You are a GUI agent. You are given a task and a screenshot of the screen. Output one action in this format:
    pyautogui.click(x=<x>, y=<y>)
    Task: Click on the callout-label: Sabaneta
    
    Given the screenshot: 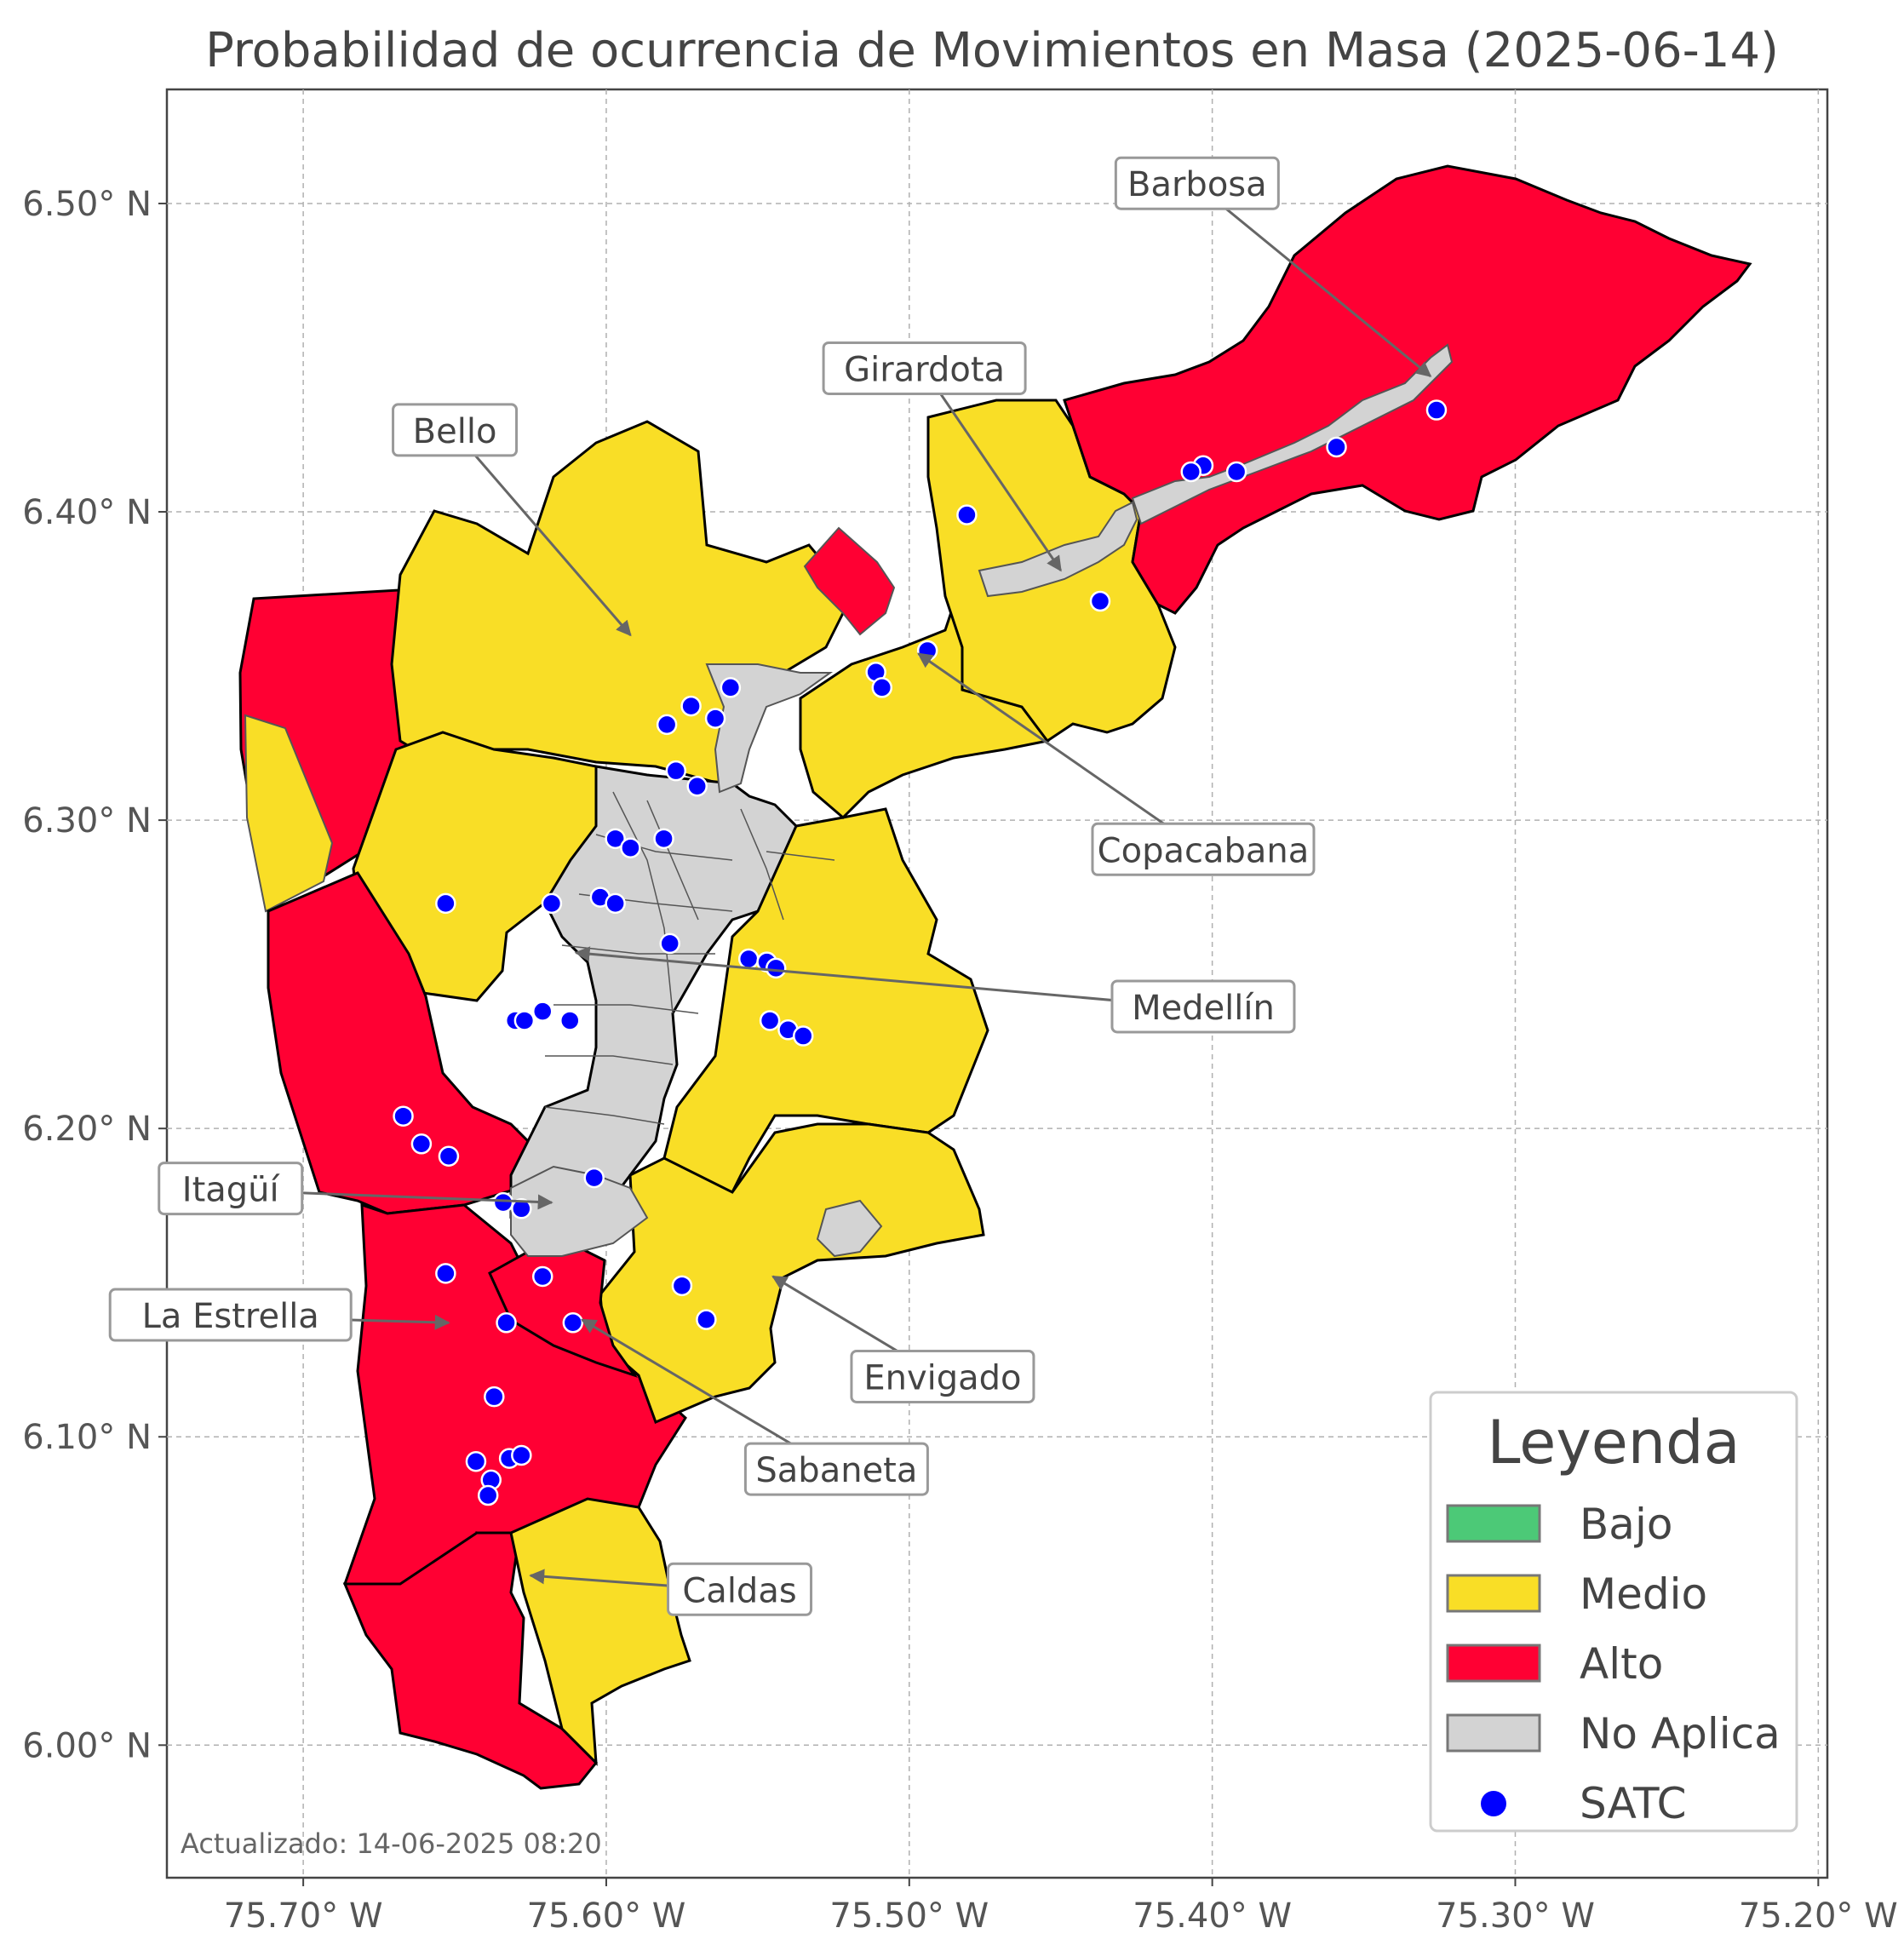 What is the action you would take?
    pyautogui.click(x=836, y=1470)
    